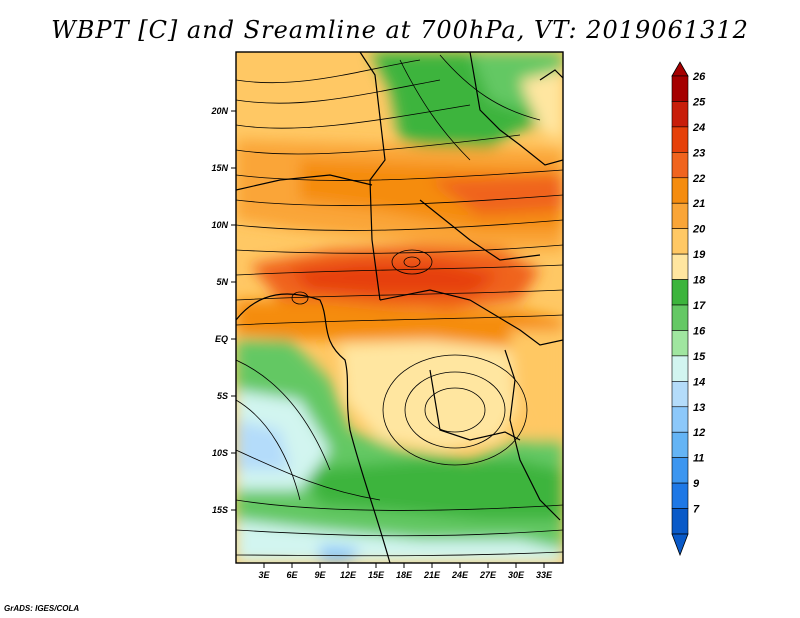 Image resolution: width=800 pixels, height=618 pixels. What do you see at coordinates (699, 331) in the screenshot?
I see `colorbar-label: 16` at bounding box center [699, 331].